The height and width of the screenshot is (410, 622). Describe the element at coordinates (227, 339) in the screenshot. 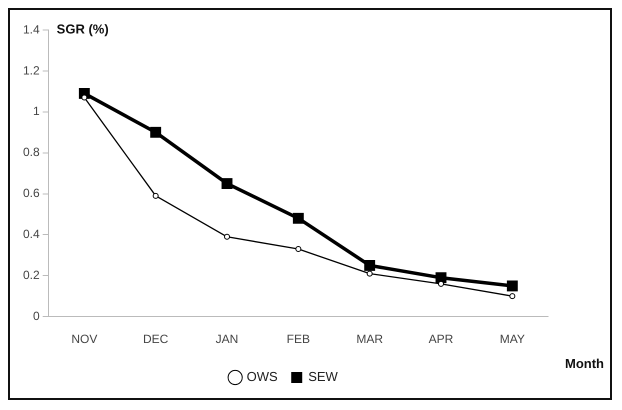

I see `x-tick-label: JAN` at that location.